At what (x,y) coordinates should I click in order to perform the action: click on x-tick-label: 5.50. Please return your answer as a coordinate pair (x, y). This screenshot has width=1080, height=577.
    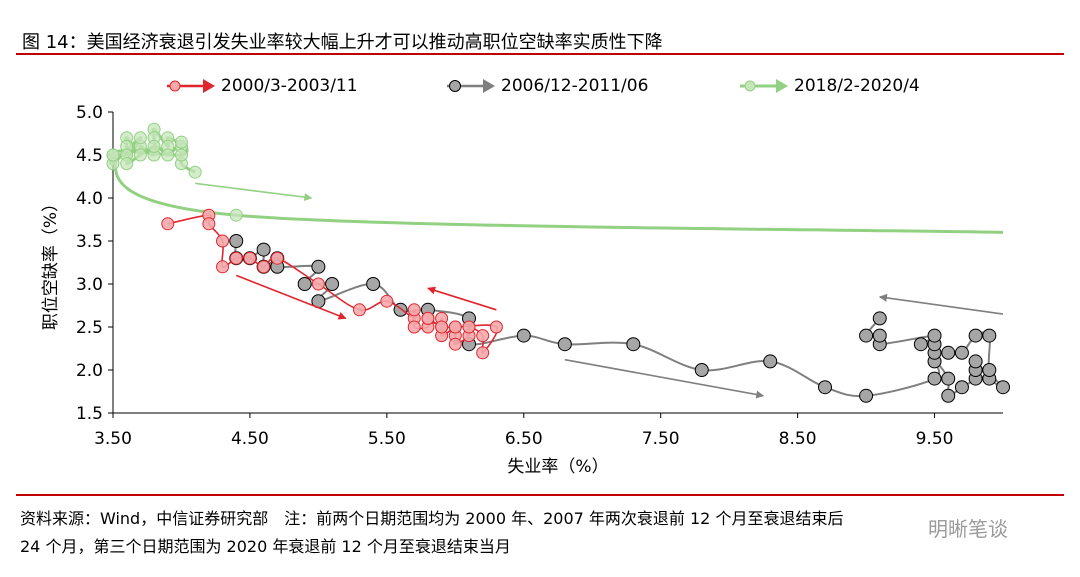
    Looking at the image, I should click on (387, 439).